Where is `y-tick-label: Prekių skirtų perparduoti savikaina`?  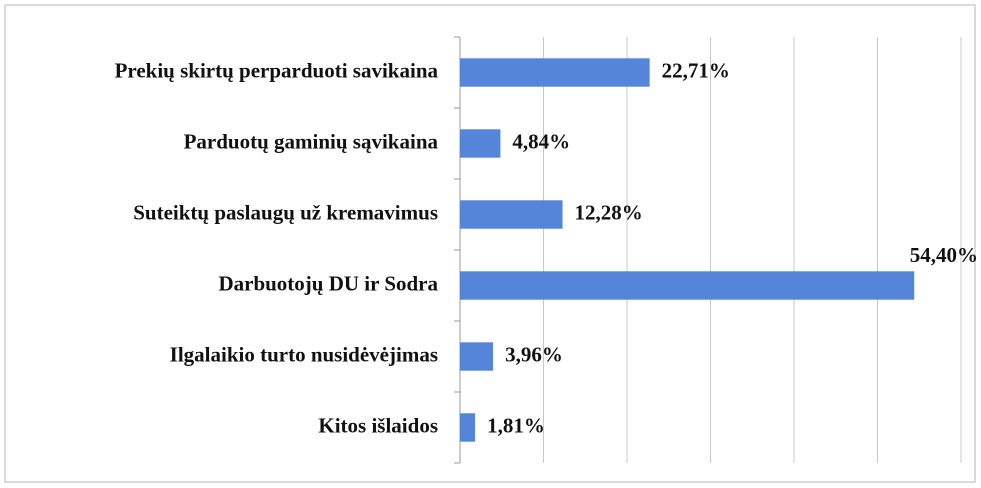
y-tick-label: Prekių skirtų perparduoti savikaina is located at coordinates (277, 70).